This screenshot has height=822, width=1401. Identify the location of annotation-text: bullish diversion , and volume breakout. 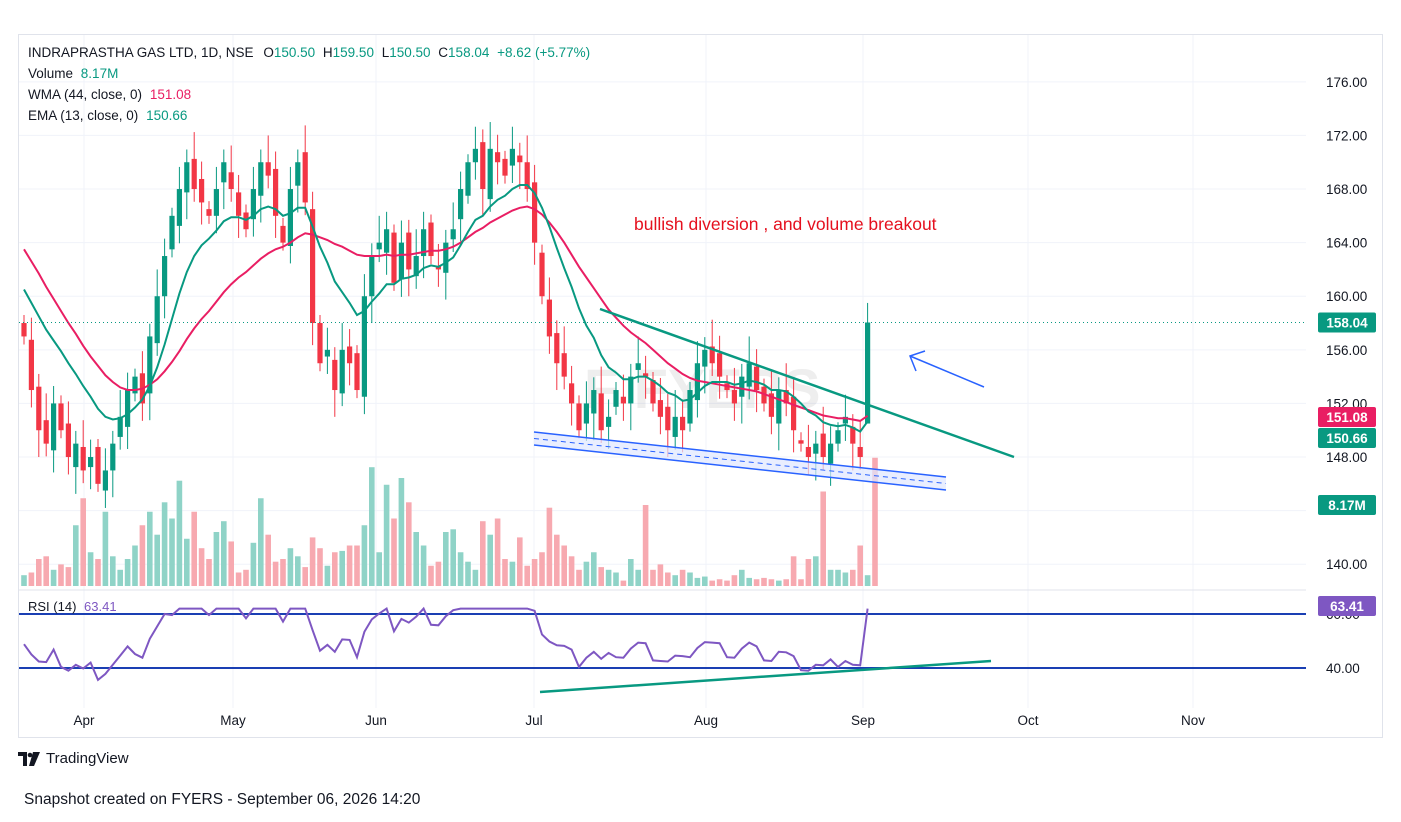
(785, 224).